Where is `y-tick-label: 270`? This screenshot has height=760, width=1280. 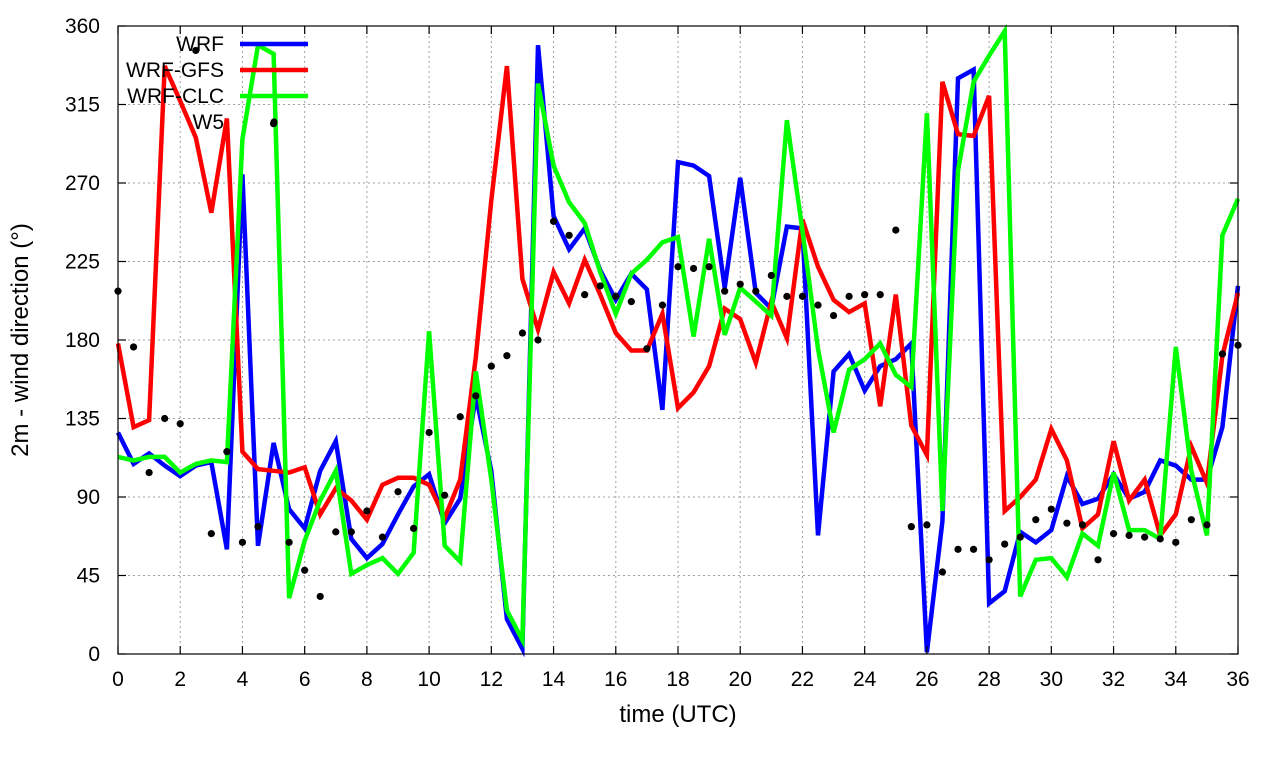 y-tick-label: 270 is located at coordinates (82, 183).